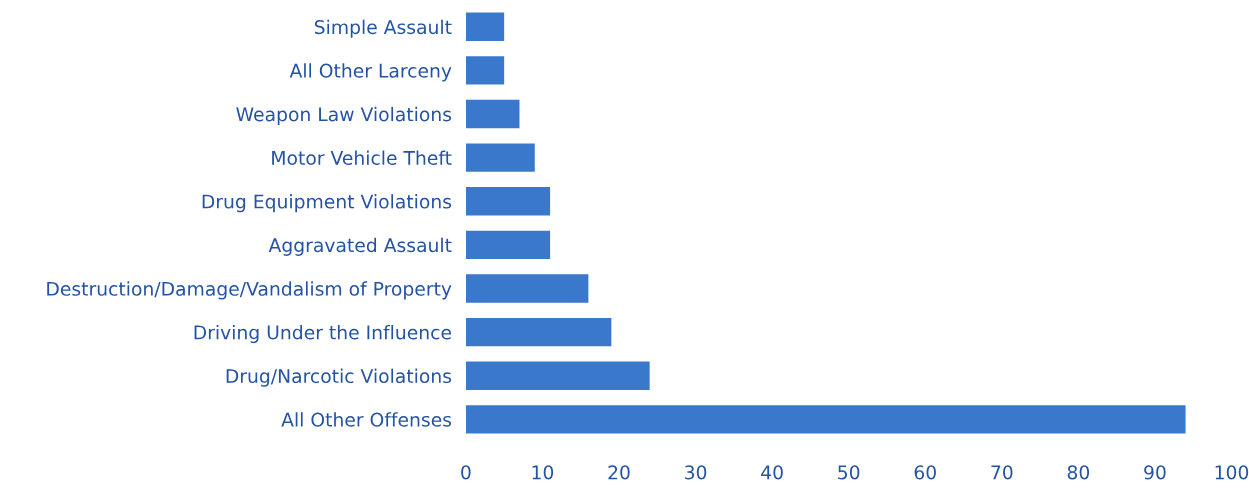  Describe the element at coordinates (370, 72) in the screenshot. I see `y-tick-label: All Other Larceny` at that location.